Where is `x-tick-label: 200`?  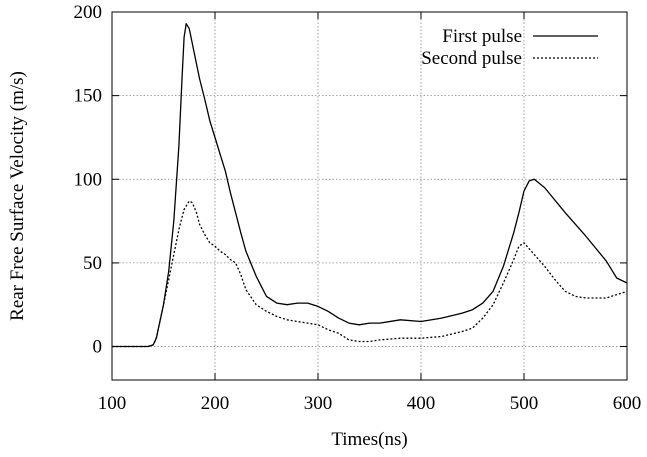 x-tick-label: 200 is located at coordinates (215, 403).